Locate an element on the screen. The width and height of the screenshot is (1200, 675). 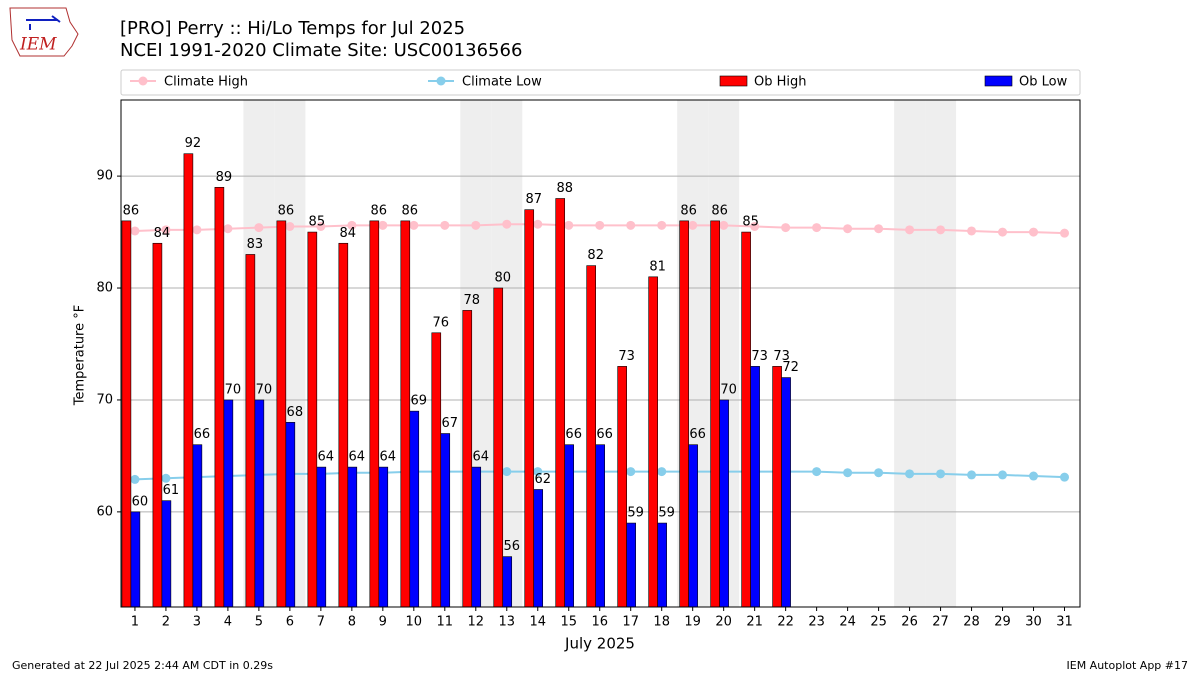
data-label: 62 is located at coordinates (542, 479).